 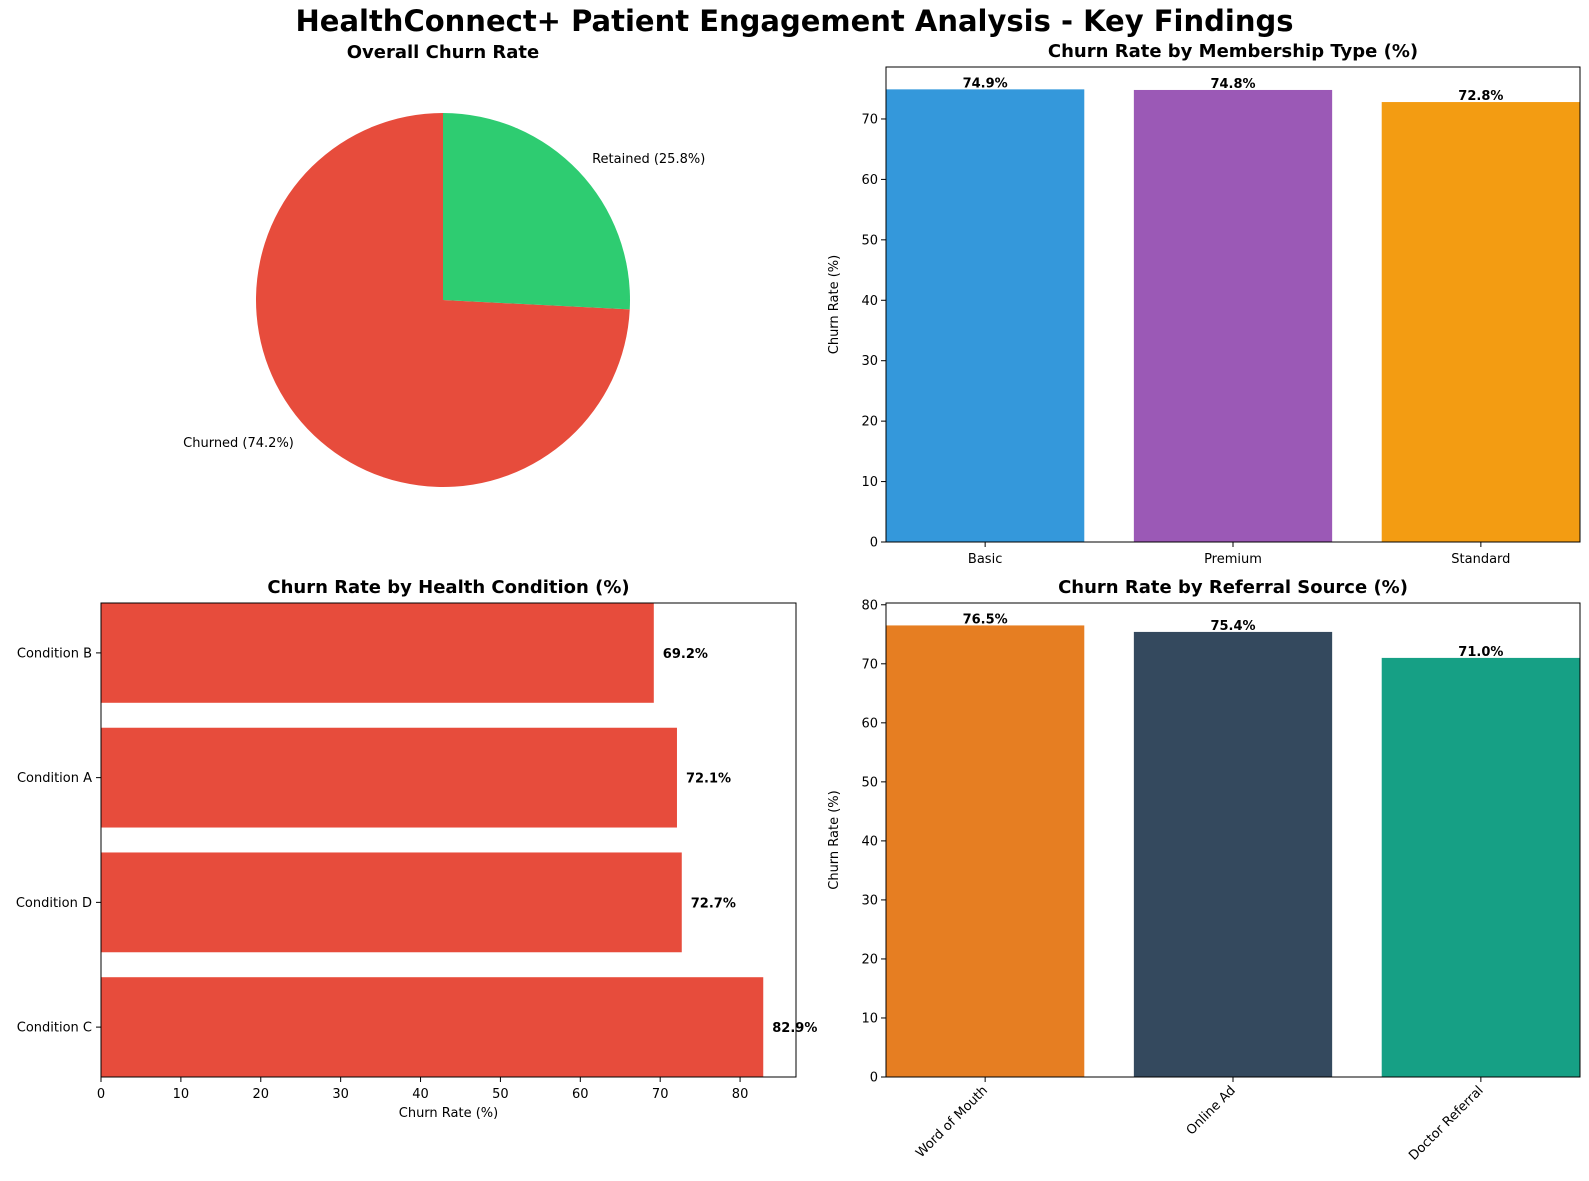 What do you see at coordinates (448, 1113) in the screenshot?
I see `condition-xlabel: Churn Rate (%)` at bounding box center [448, 1113].